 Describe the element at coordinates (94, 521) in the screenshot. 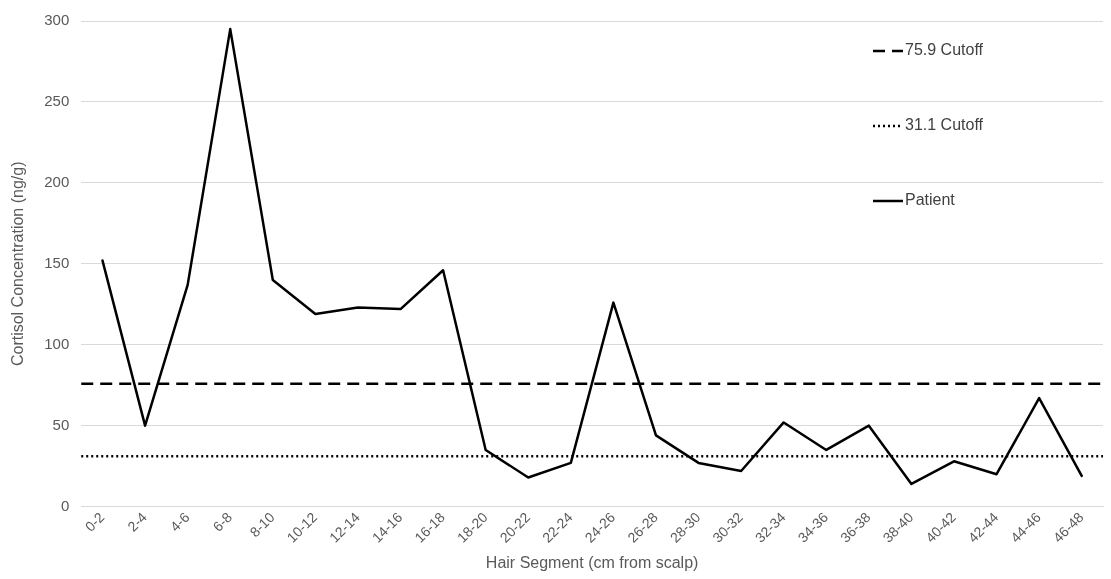

I see `x-tick-label: 0-2` at that location.